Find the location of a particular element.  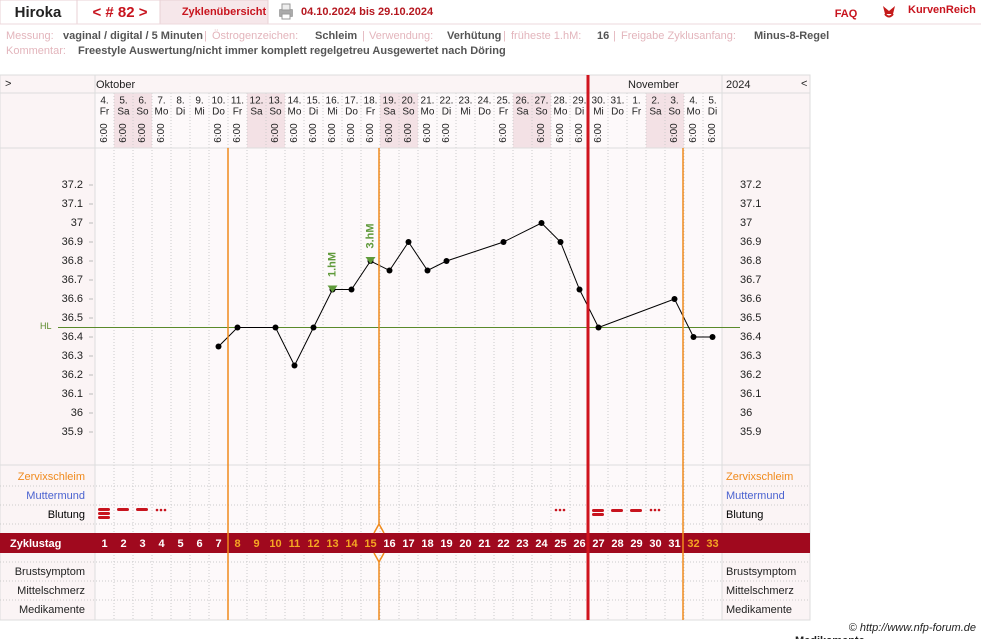

month-label: November is located at coordinates (653, 85).